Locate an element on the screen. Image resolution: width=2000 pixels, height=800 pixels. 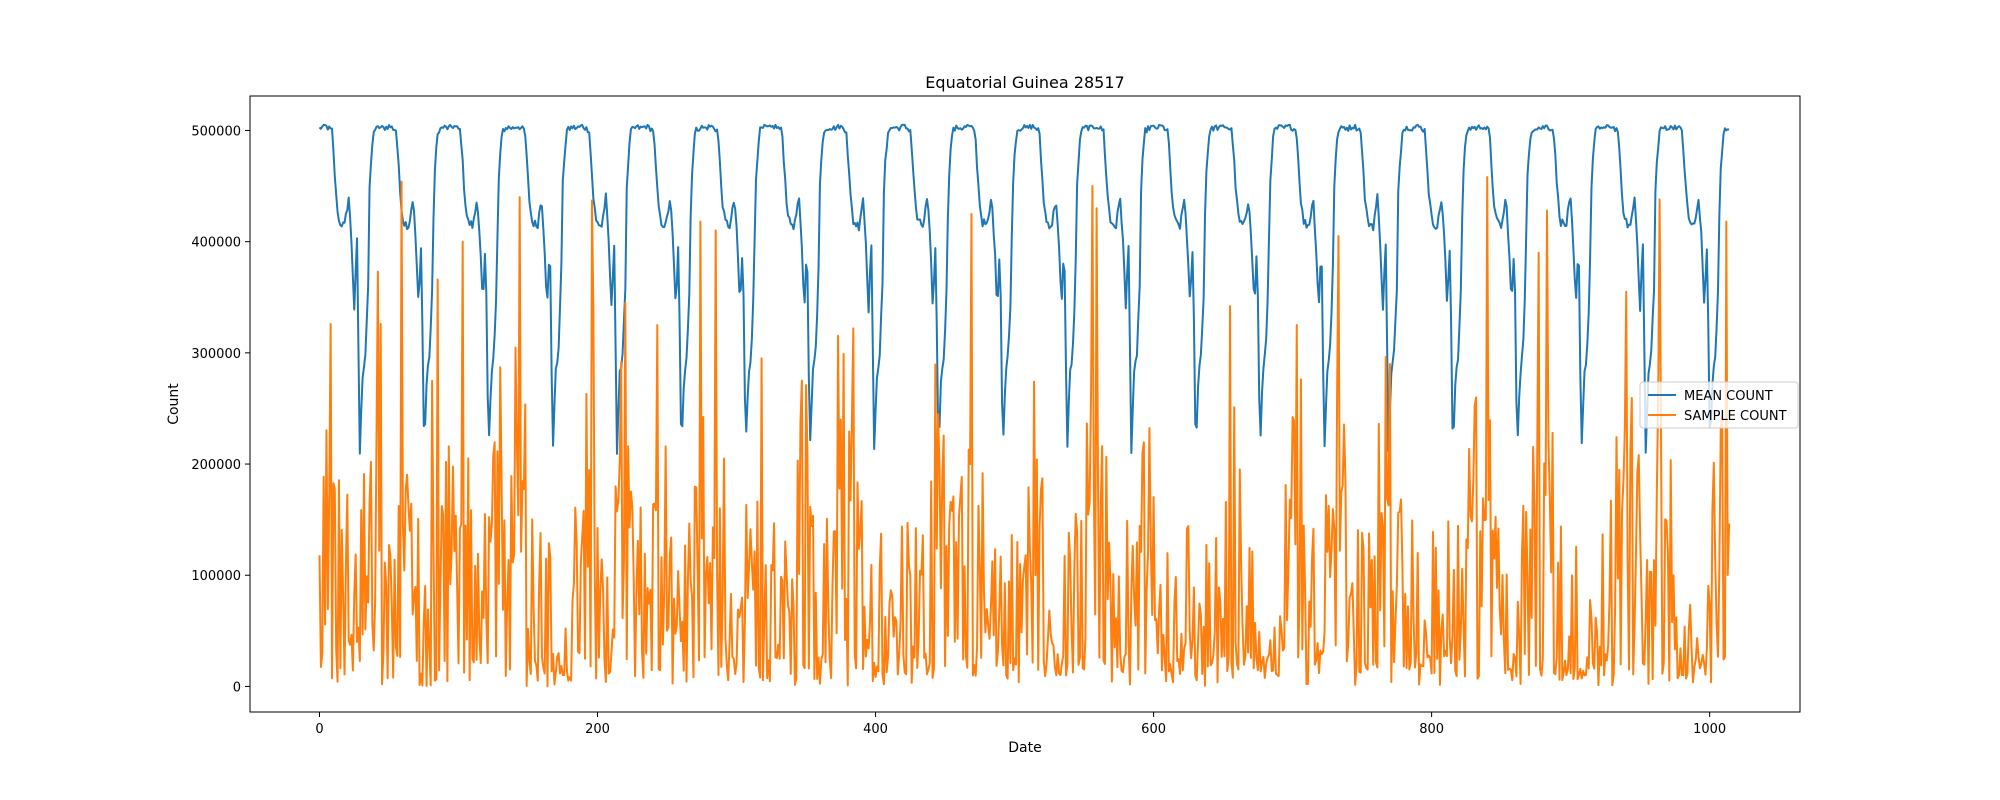
legend-label: SAMPLE COUNT is located at coordinates (1735, 416).